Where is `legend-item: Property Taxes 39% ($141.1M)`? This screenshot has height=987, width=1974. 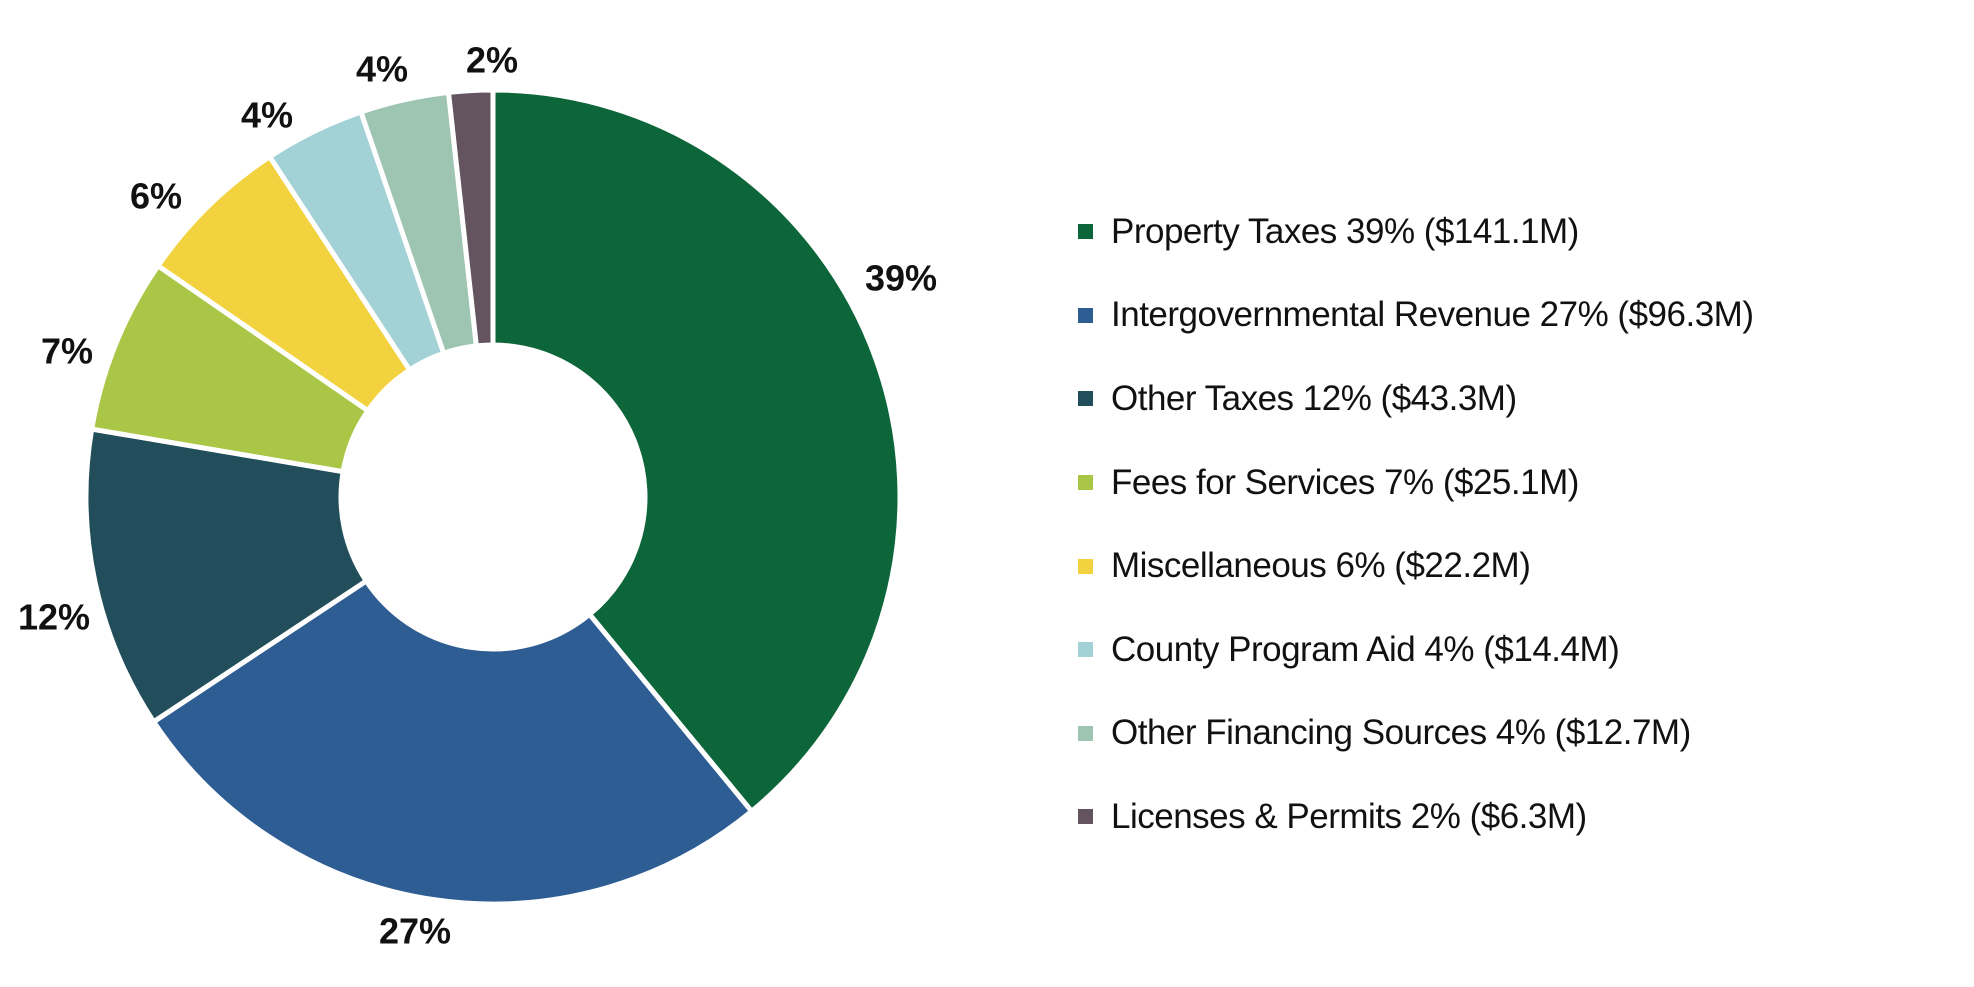
legend-item: Property Taxes 39% ($141.1M) is located at coordinates (1415, 232).